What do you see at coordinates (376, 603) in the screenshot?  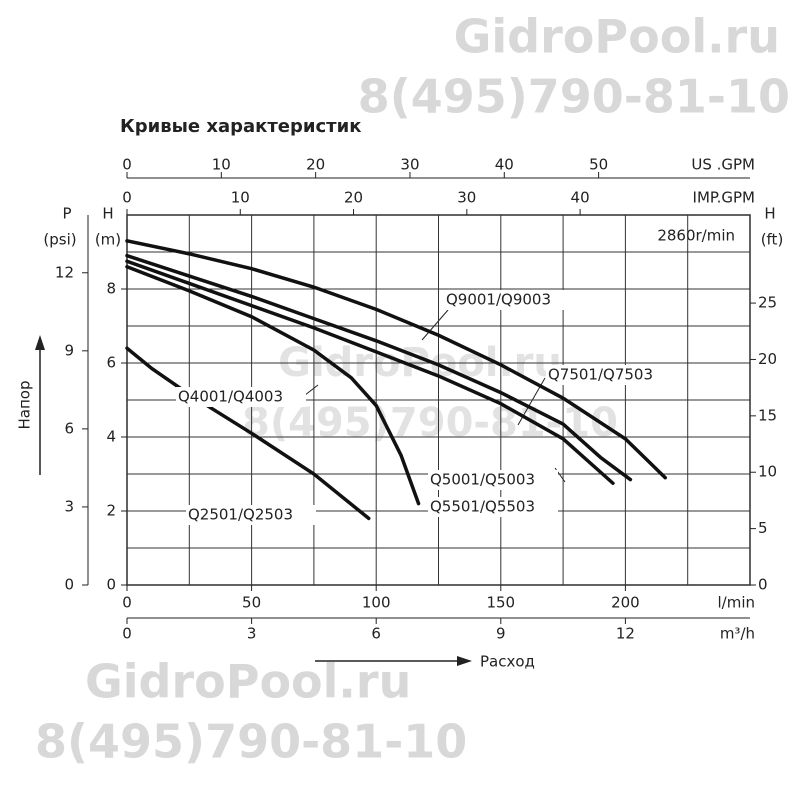 I see `x-tick-label: 100` at bounding box center [376, 603].